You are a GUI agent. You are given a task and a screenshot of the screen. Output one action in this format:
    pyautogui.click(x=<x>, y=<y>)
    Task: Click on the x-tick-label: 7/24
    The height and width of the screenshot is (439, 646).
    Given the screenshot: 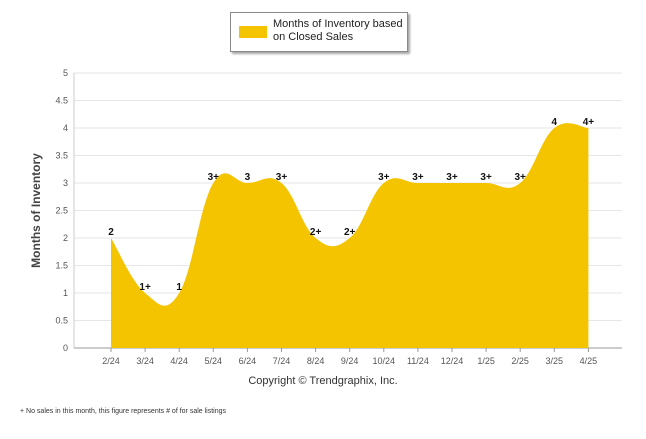 What is the action you would take?
    pyautogui.click(x=282, y=361)
    